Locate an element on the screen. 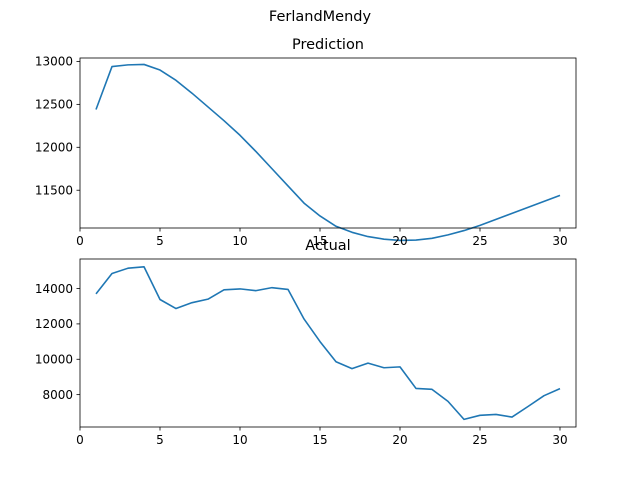 This screenshot has height=480, width=640. y-tick-label: 11500 is located at coordinates (54, 191).